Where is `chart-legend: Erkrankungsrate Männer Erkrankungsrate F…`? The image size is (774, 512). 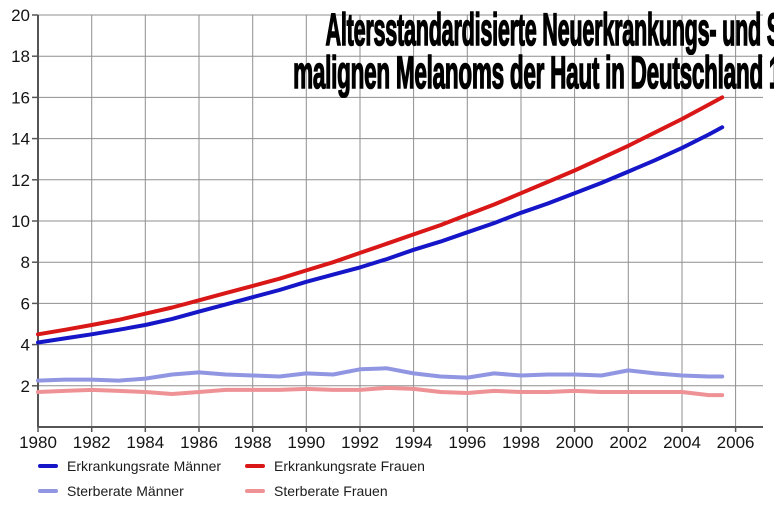 chart-legend: Erkrankungsrate Männer Erkrankungsrate F… is located at coordinates (231, 478).